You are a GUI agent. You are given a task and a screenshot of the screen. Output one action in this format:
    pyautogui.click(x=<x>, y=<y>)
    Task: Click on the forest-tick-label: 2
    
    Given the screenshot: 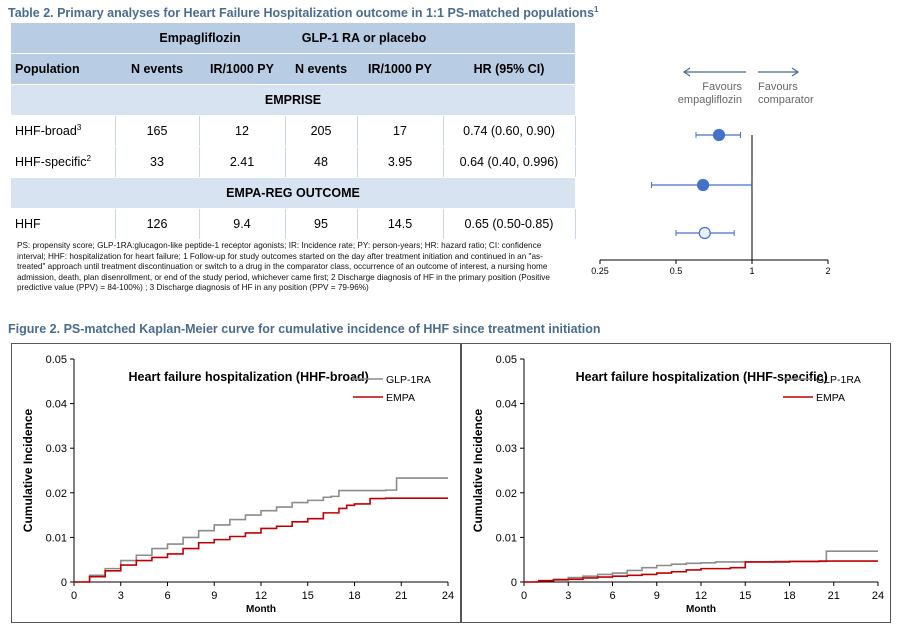 What is the action you would take?
    pyautogui.click(x=827, y=271)
    